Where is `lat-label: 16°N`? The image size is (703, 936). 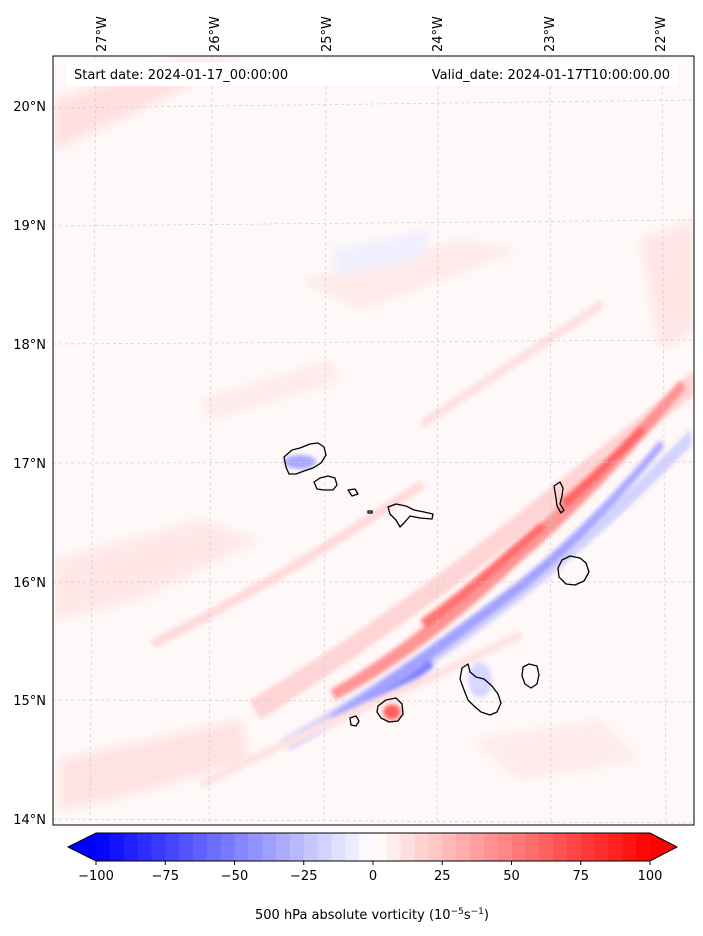
lat-label: 16°N is located at coordinates (29, 583).